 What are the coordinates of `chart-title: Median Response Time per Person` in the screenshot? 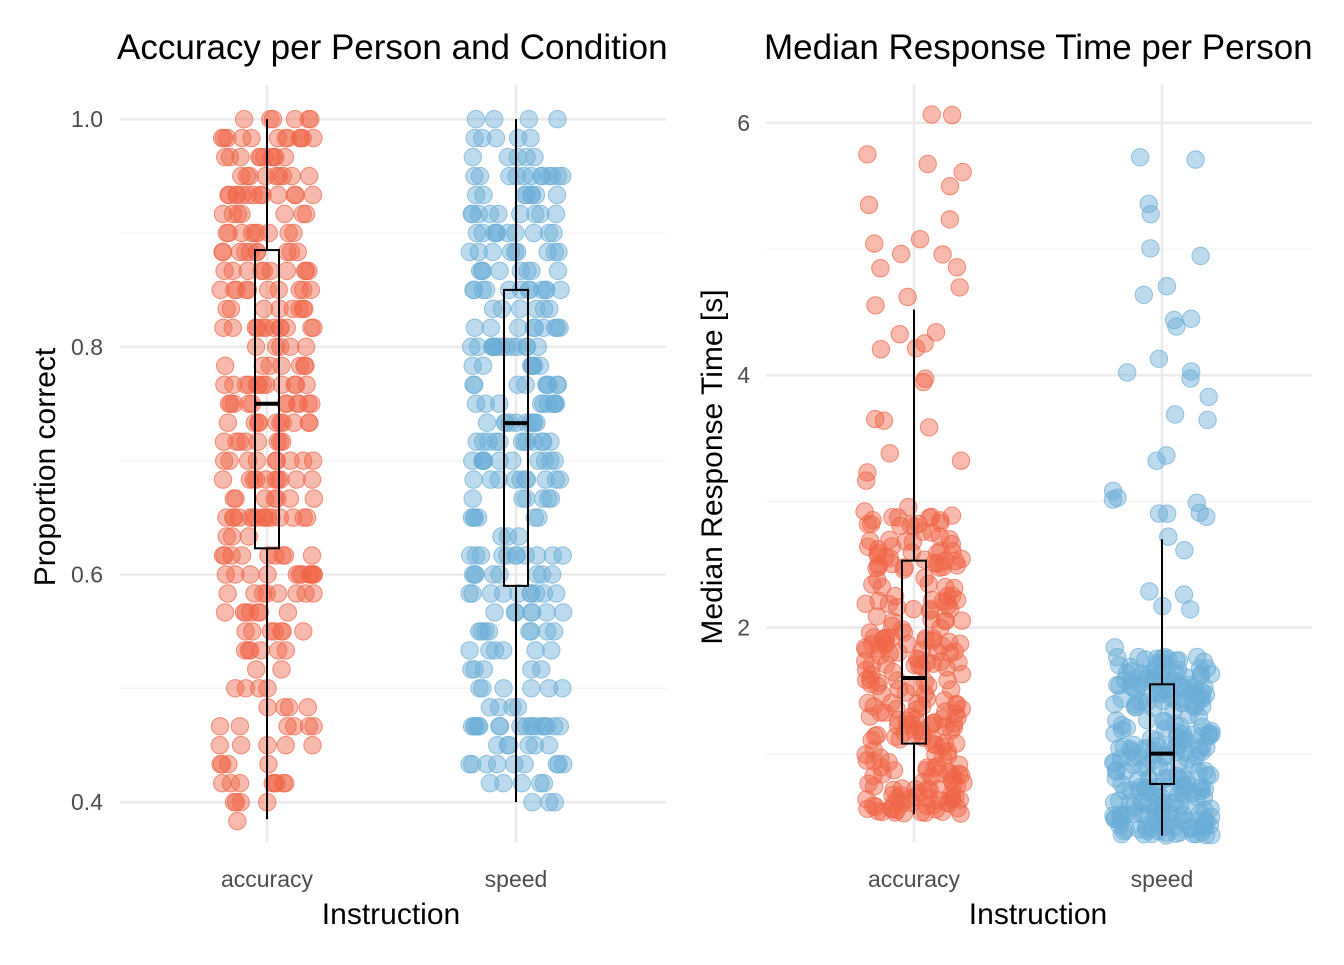 It's located at (1038, 47).